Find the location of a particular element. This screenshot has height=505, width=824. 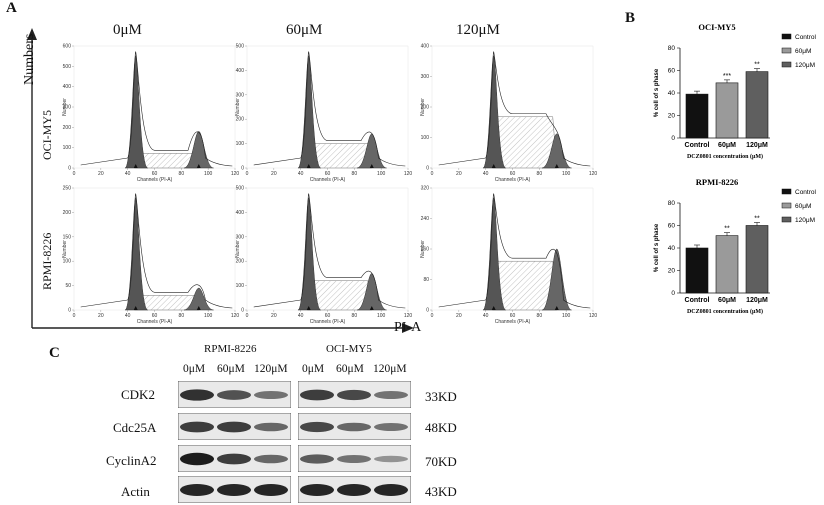

hist-y-tick: 240 is located at coordinates (425, 219).